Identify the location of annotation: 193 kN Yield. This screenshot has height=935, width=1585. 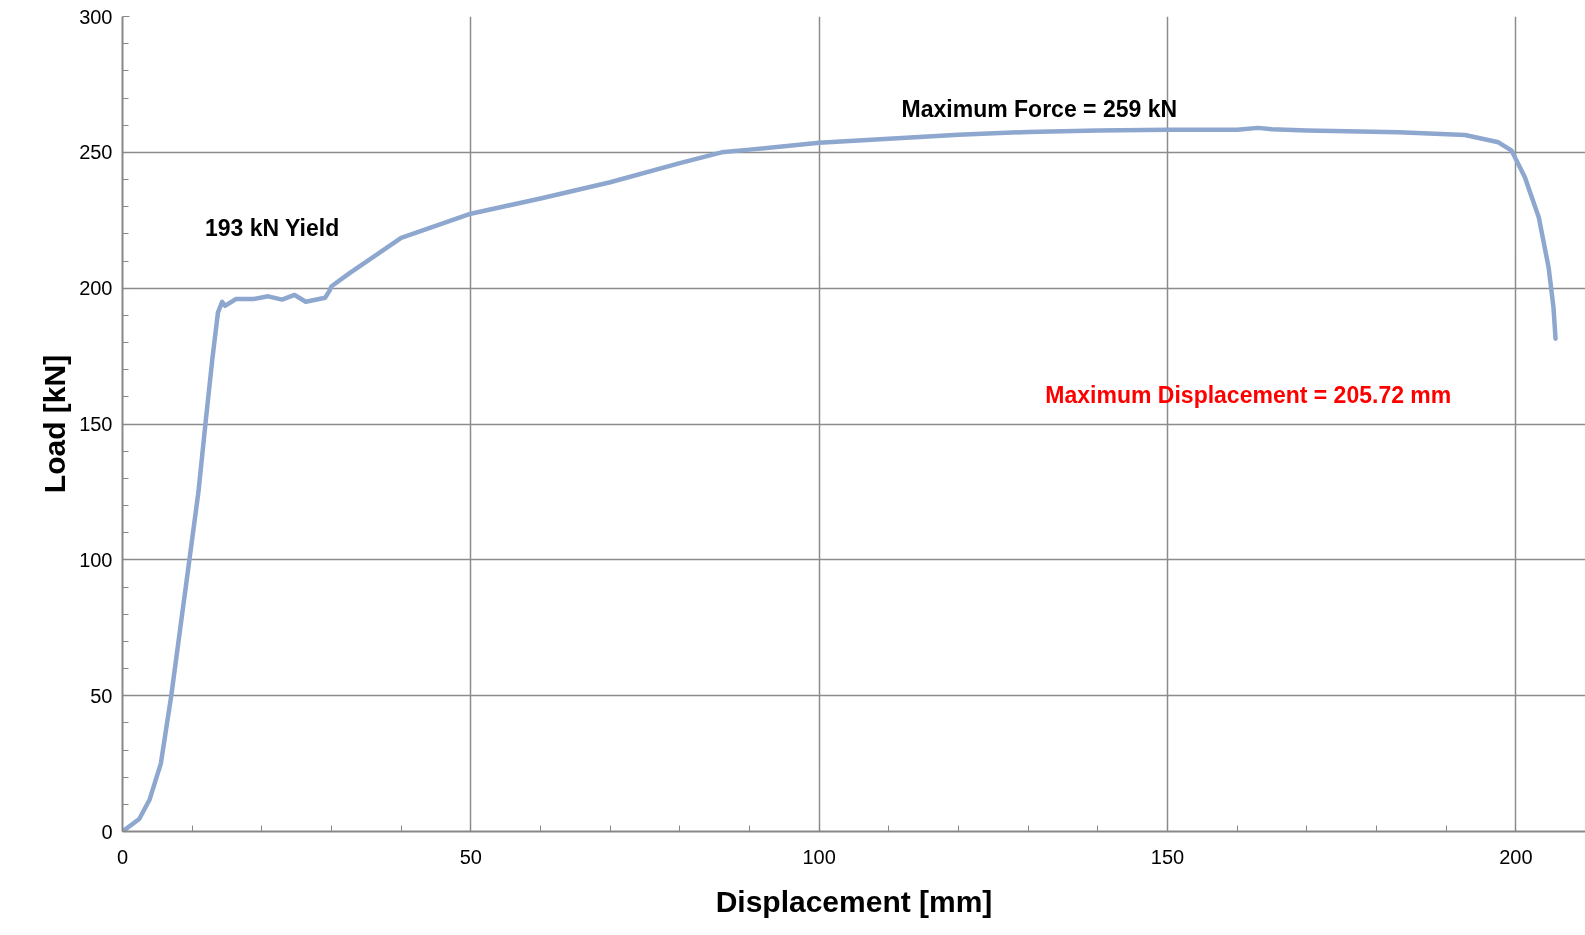
(272, 228).